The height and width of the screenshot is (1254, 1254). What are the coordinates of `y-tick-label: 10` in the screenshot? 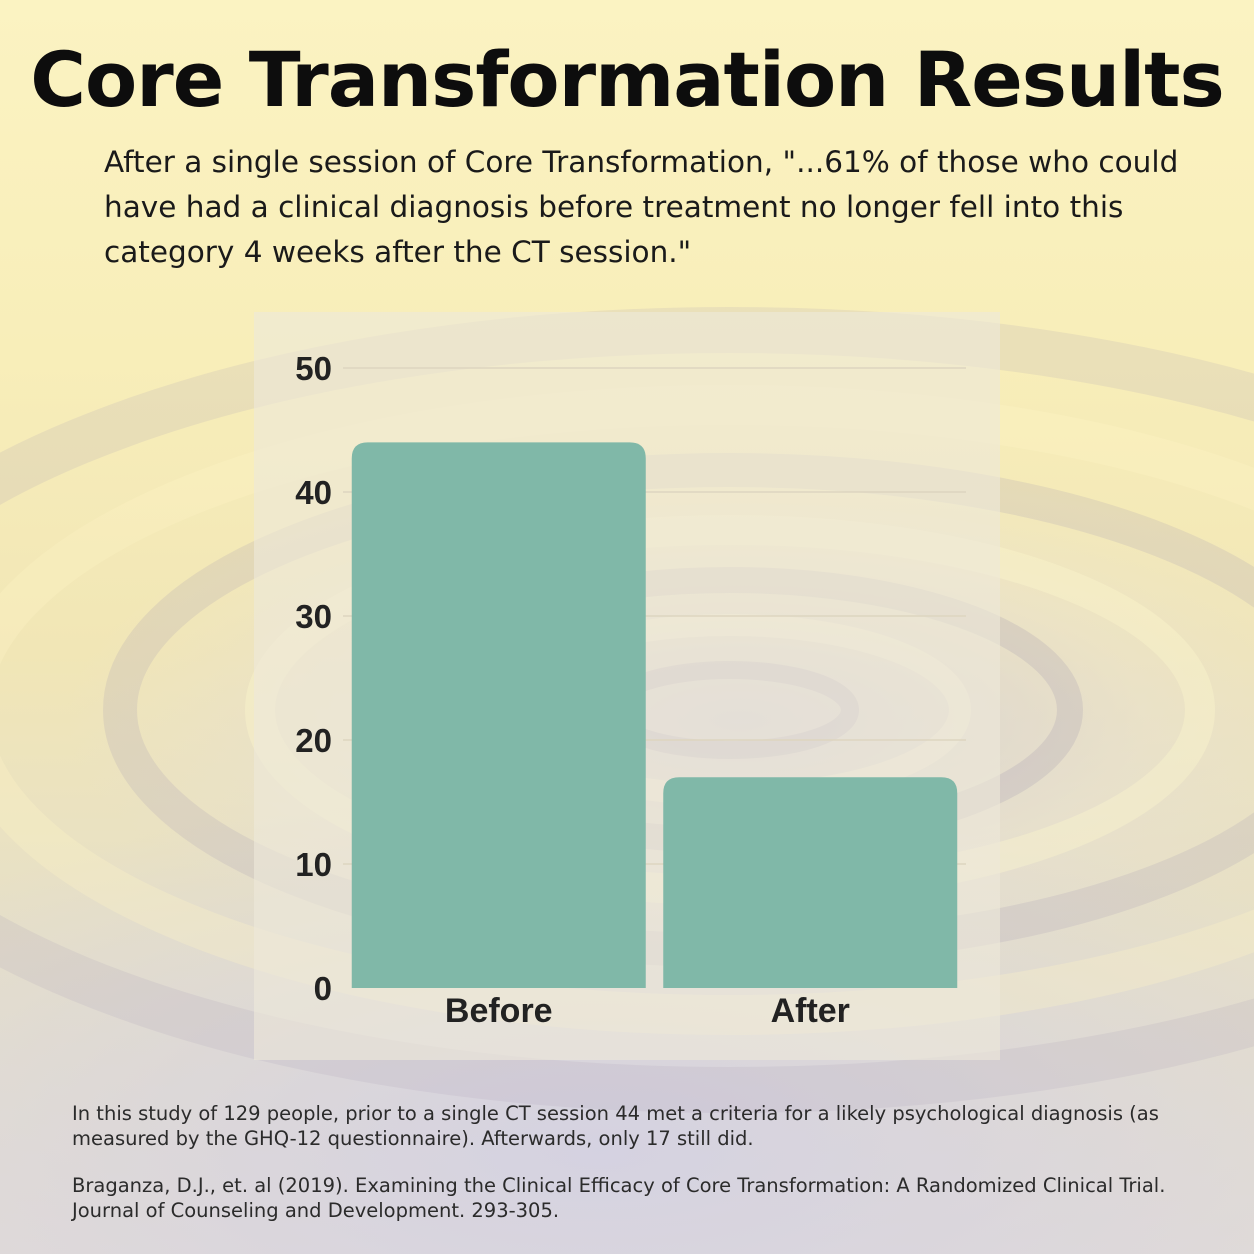 It's located at (313, 864).